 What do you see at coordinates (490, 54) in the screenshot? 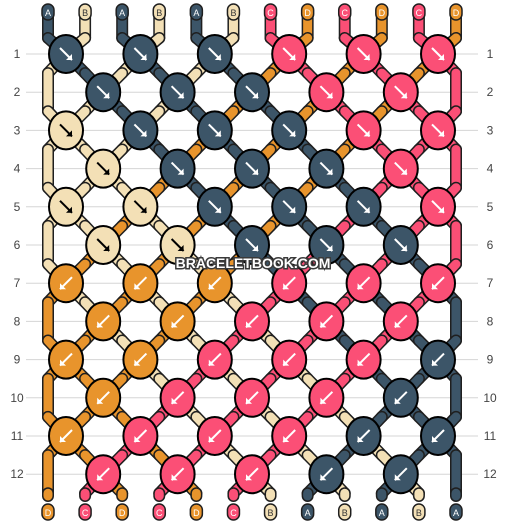
I see `row-label-right: 1` at bounding box center [490, 54].